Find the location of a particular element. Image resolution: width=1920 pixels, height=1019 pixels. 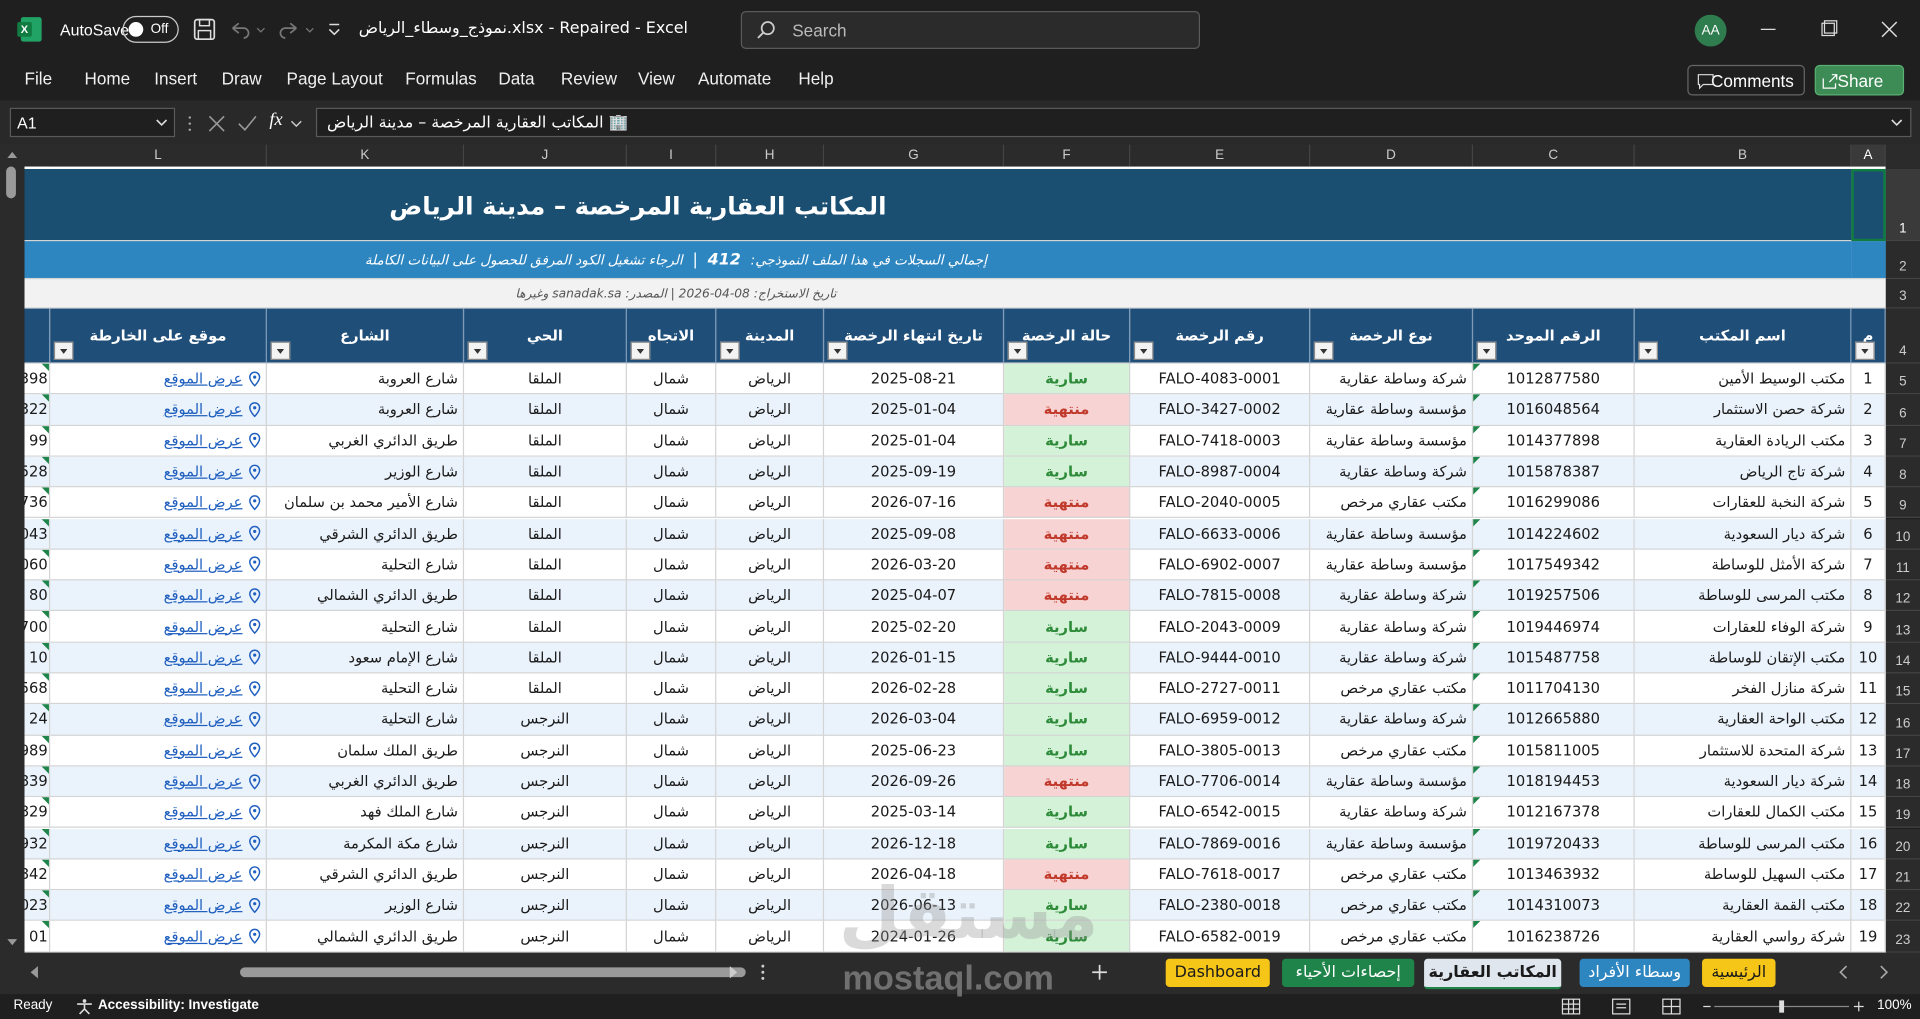

row-header: 16 is located at coordinates (1902, 720).